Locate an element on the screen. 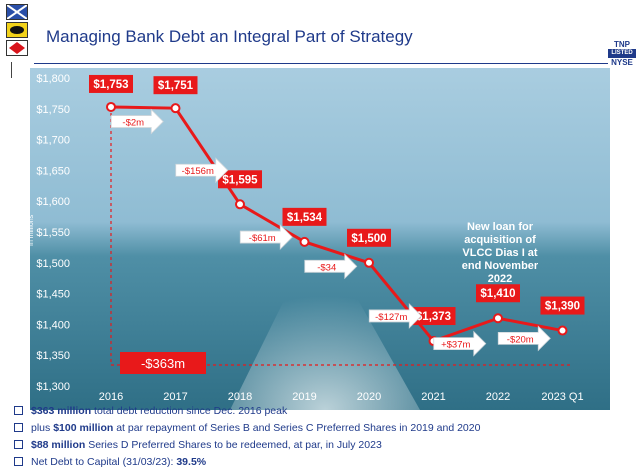  total-reduction-box is located at coordinates (163, 363).